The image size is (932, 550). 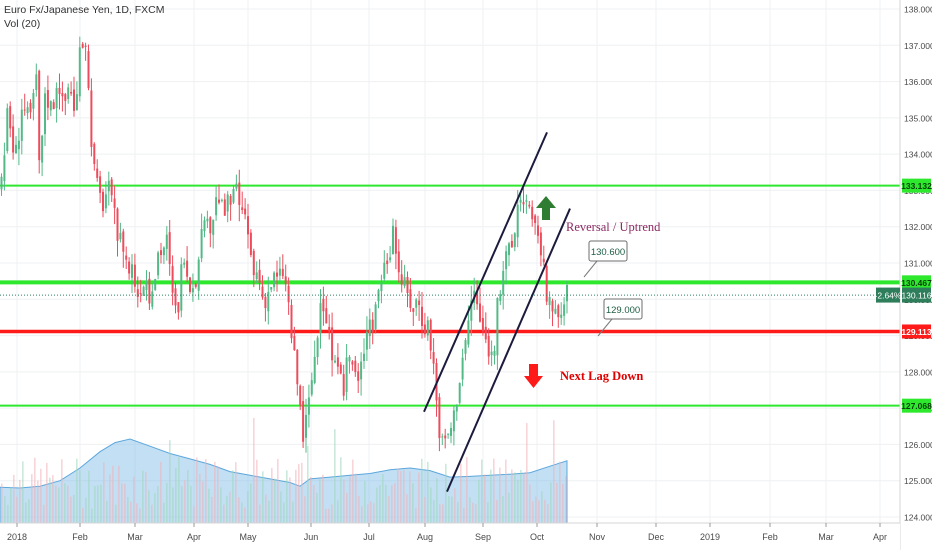 I want to click on time-tick-label: Feb, so click(x=80, y=537).